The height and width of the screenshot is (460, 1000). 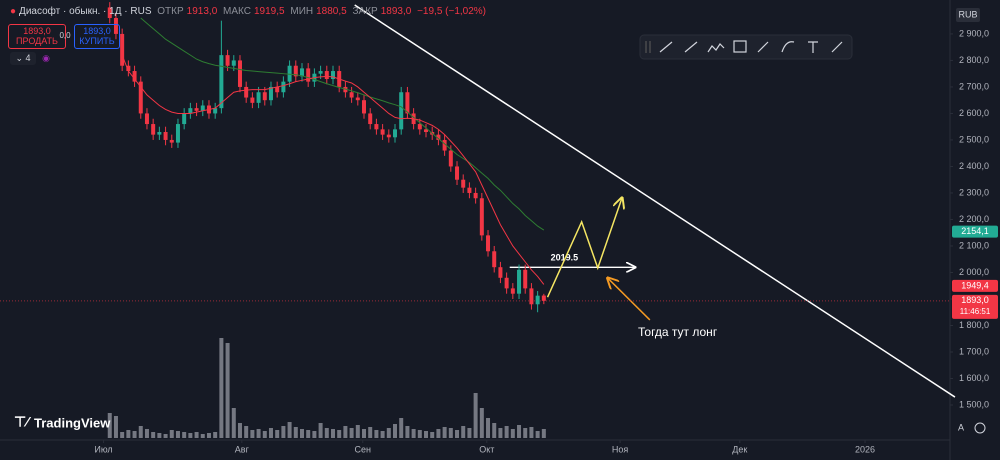 I want to click on sell-button: 1893,0 ПРОДАТЬ, so click(x=37, y=36).